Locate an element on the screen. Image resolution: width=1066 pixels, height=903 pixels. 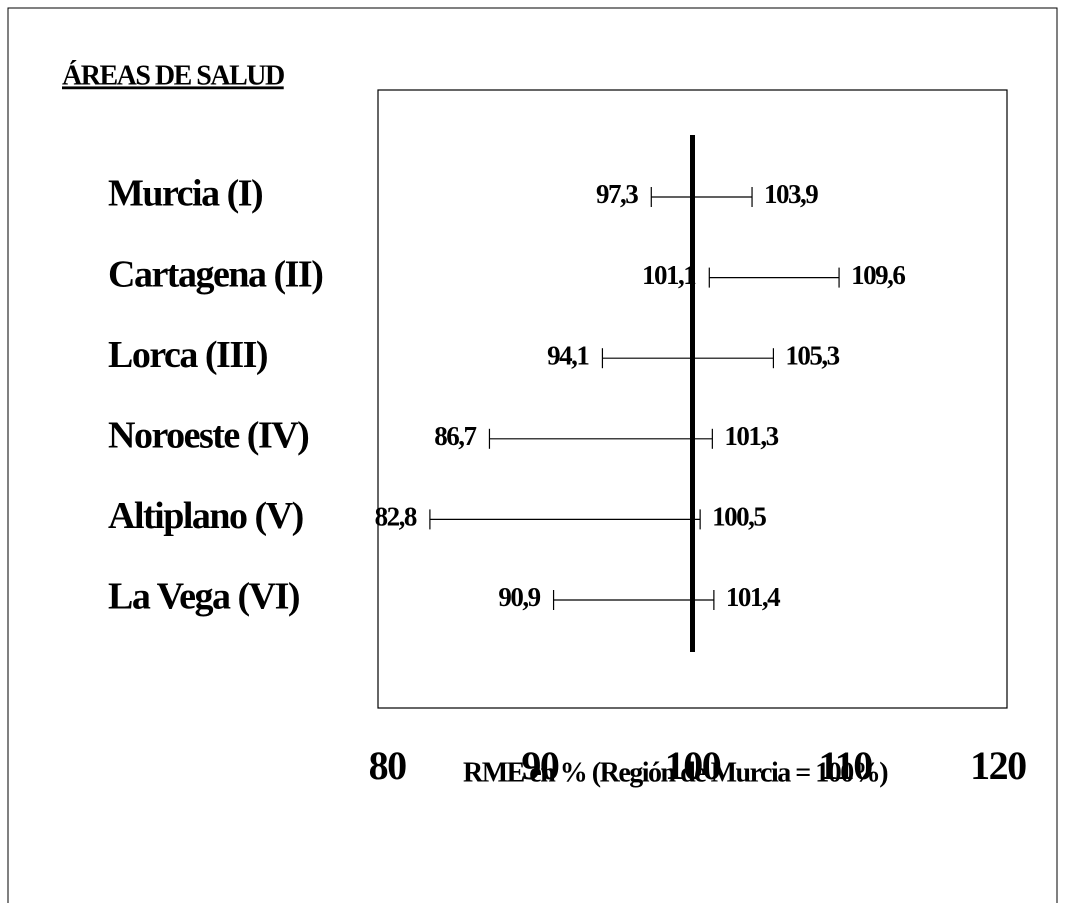
x-tick-label: 100 is located at coordinates (693, 765).